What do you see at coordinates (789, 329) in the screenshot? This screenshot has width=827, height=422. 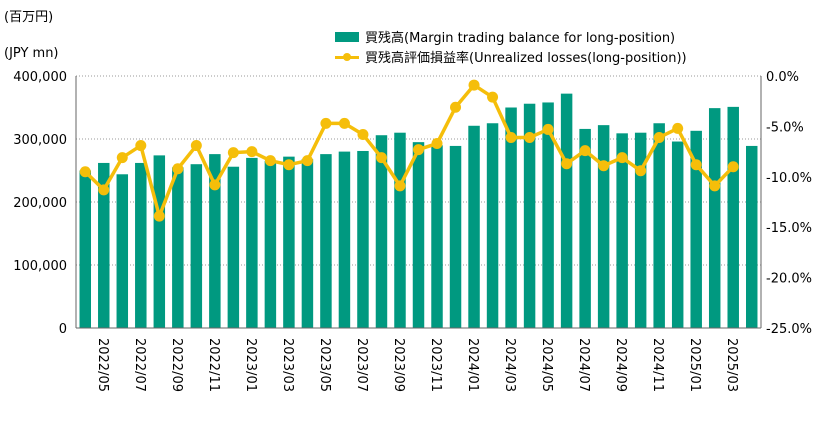 I see `y-right-tick-label: -25.0%` at bounding box center [789, 329].